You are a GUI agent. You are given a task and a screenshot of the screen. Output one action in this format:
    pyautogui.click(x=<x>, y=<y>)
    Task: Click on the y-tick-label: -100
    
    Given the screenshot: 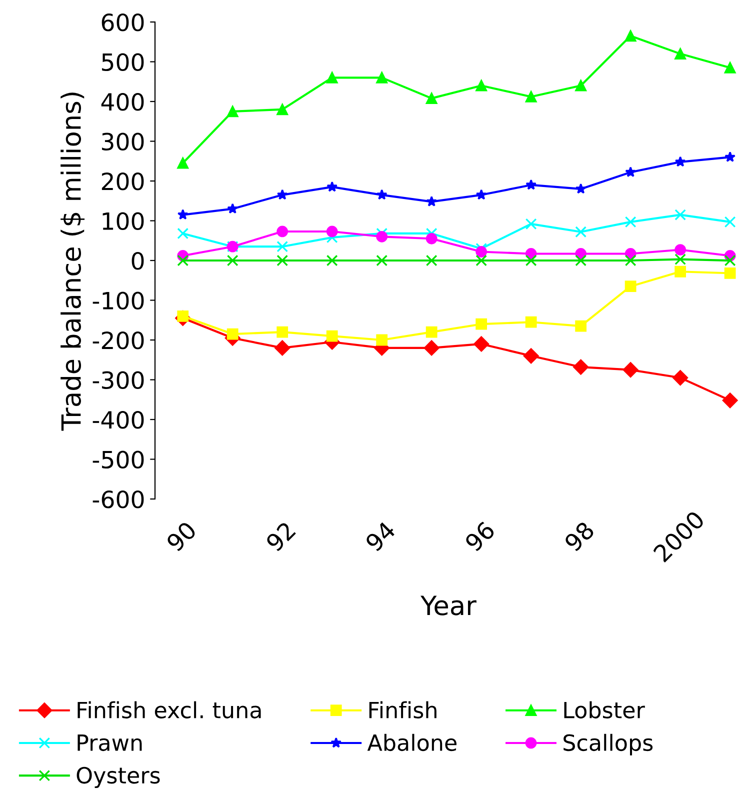 What is the action you would take?
    pyautogui.click(x=118, y=301)
    